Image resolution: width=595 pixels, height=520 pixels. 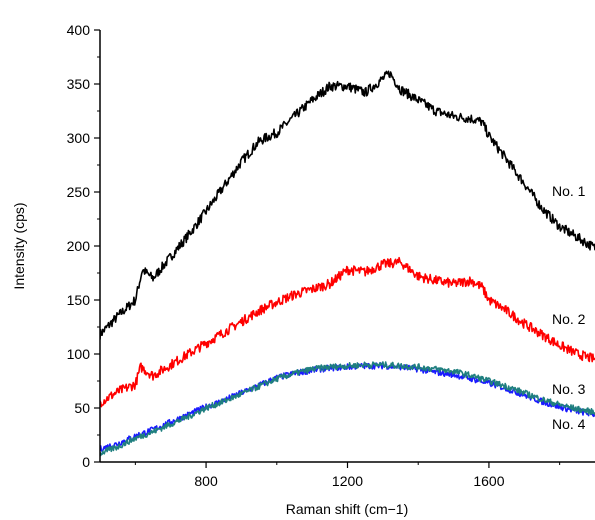 What do you see at coordinates (569, 389) in the screenshot?
I see `series-label: No. 3` at bounding box center [569, 389].